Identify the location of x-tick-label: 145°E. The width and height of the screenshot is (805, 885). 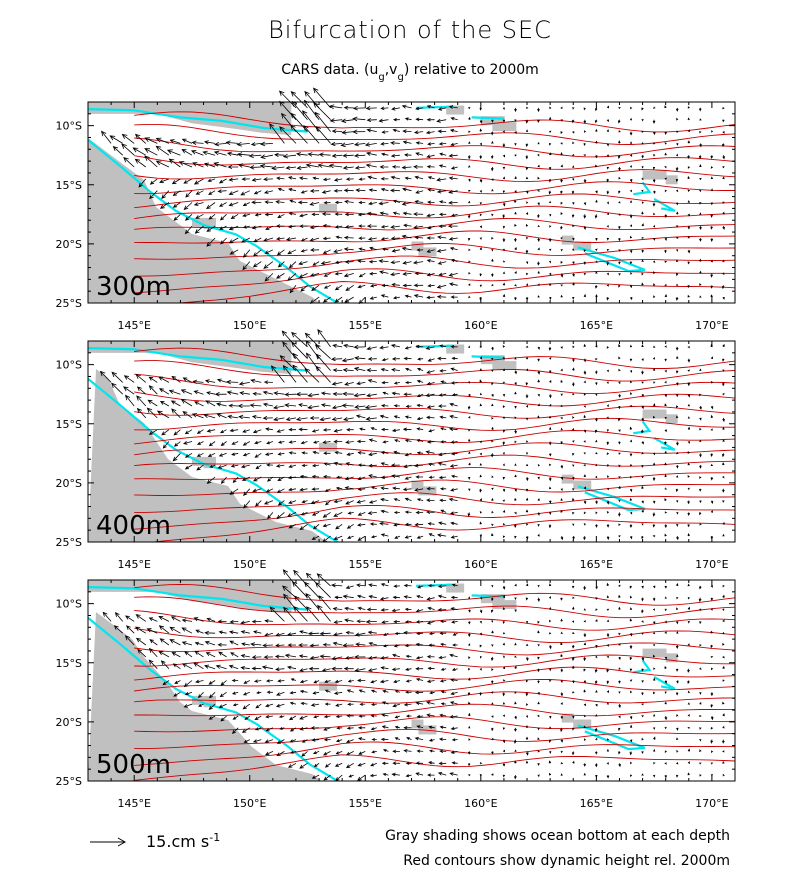
(133, 803).